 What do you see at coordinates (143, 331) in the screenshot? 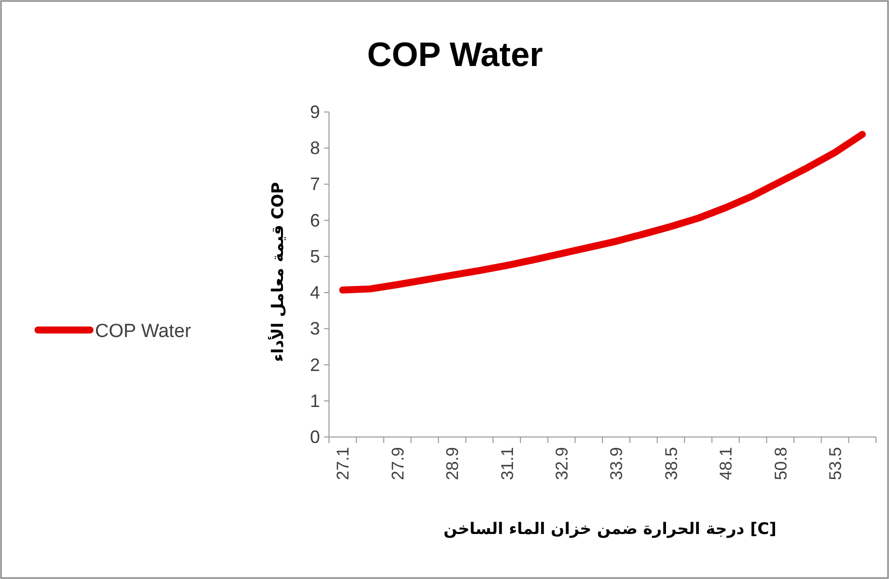
I see `legend-label: COP Water` at bounding box center [143, 331].